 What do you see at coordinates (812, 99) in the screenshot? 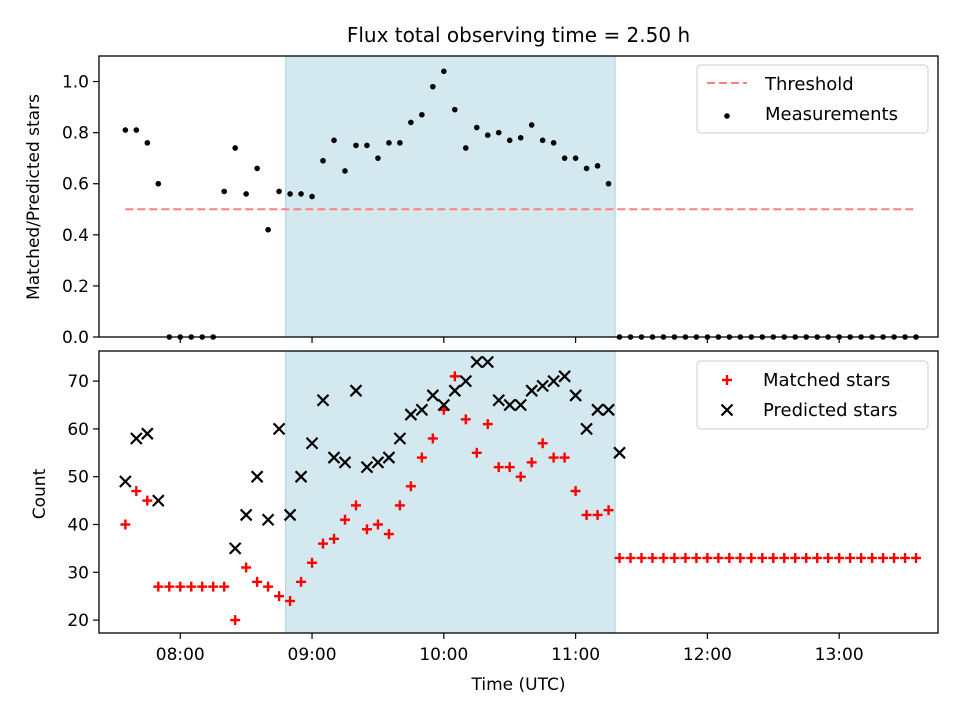
I see `top-legend: Threshold Measurements` at bounding box center [812, 99].